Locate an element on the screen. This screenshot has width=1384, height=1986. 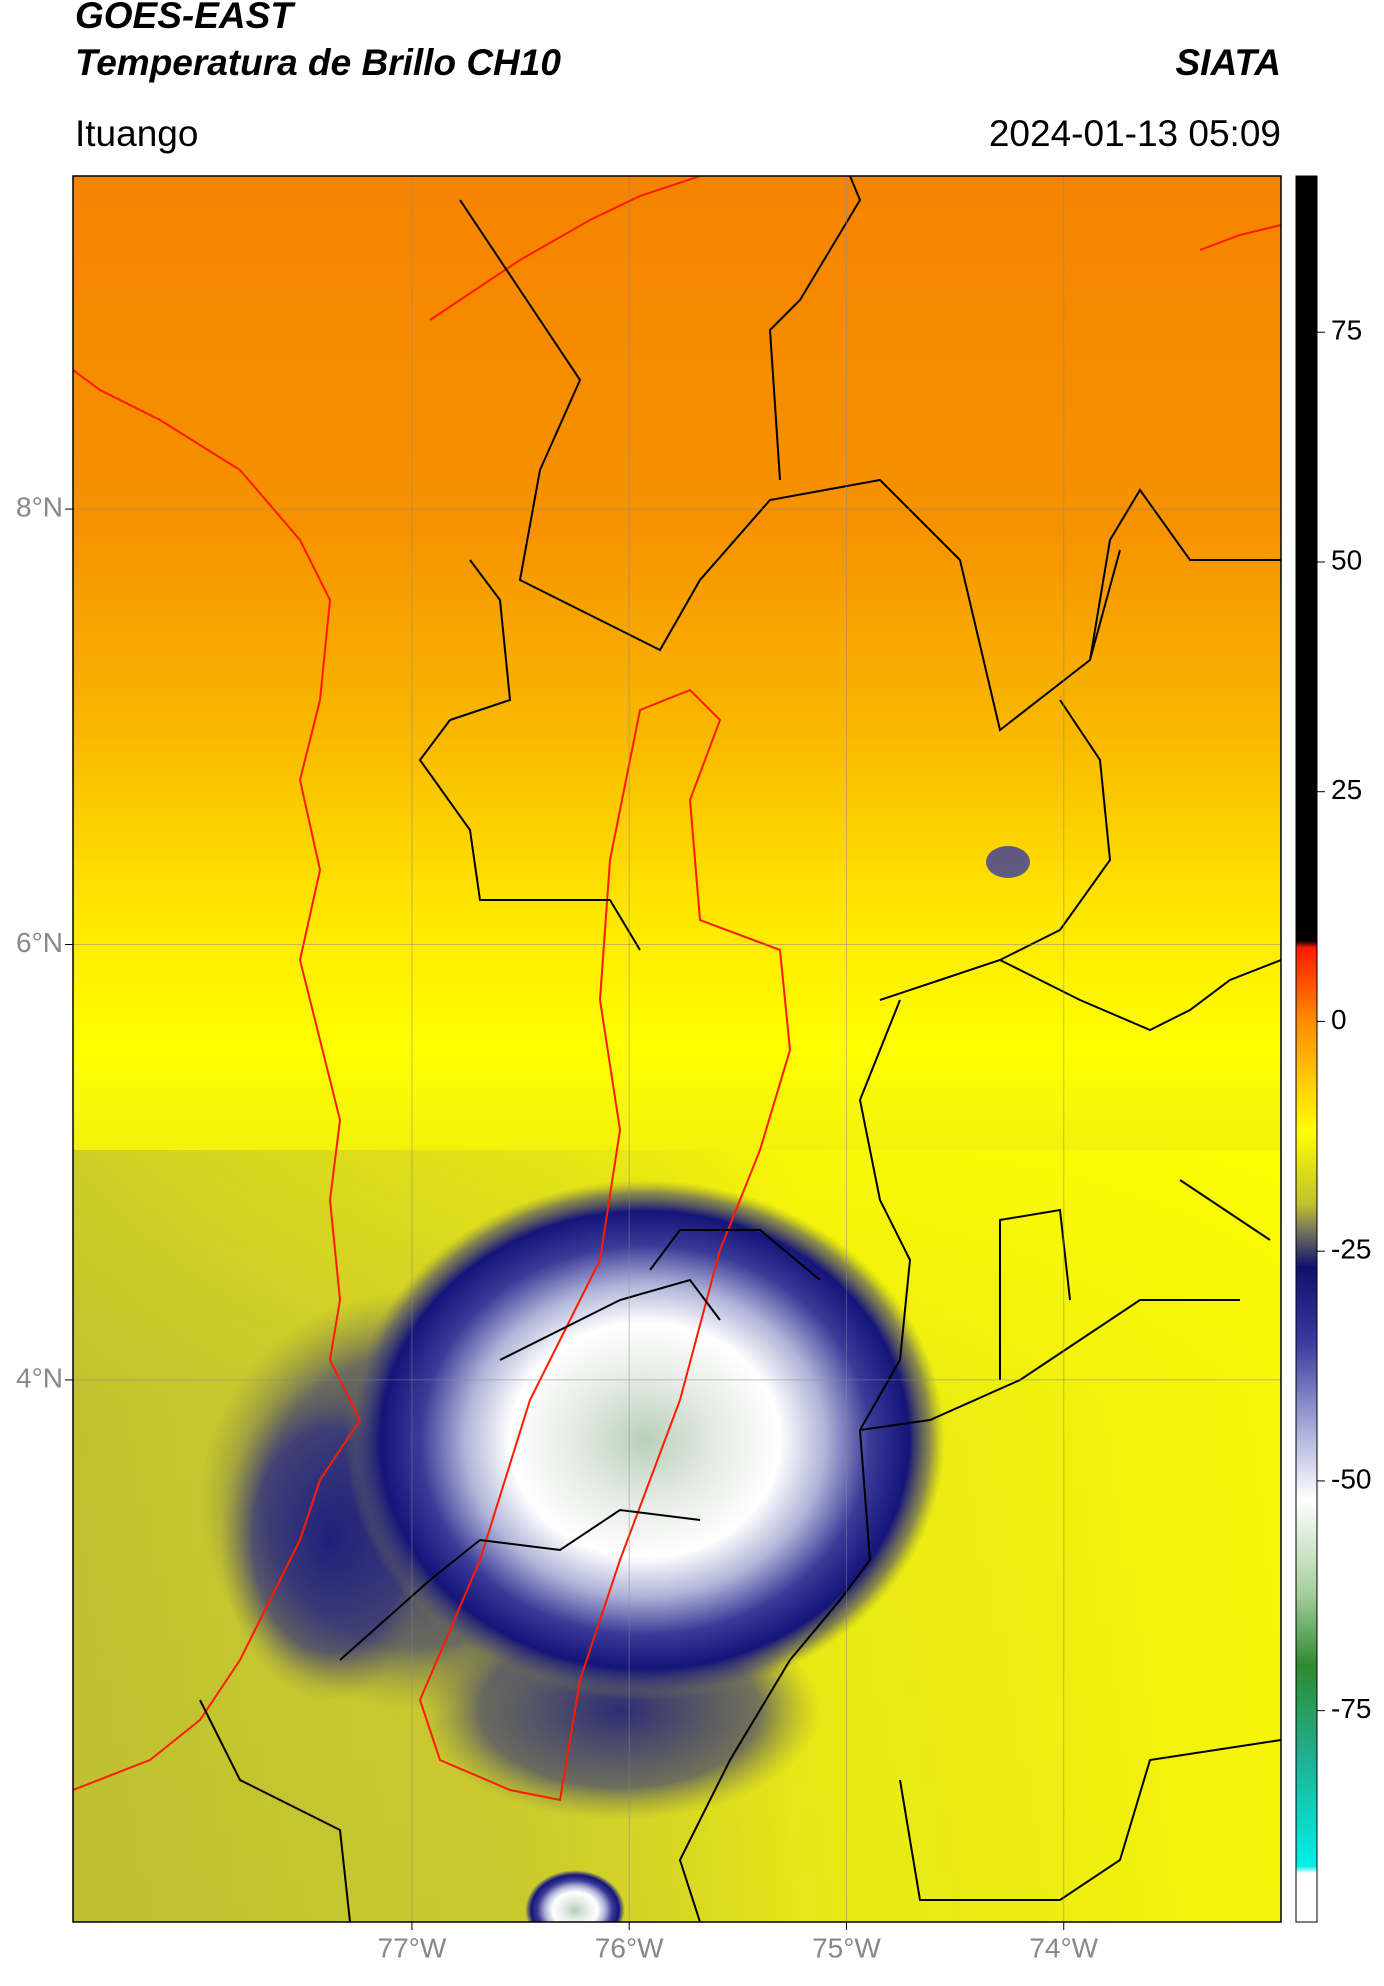
x-tick-label: 74°W is located at coordinates (1063, 1947).